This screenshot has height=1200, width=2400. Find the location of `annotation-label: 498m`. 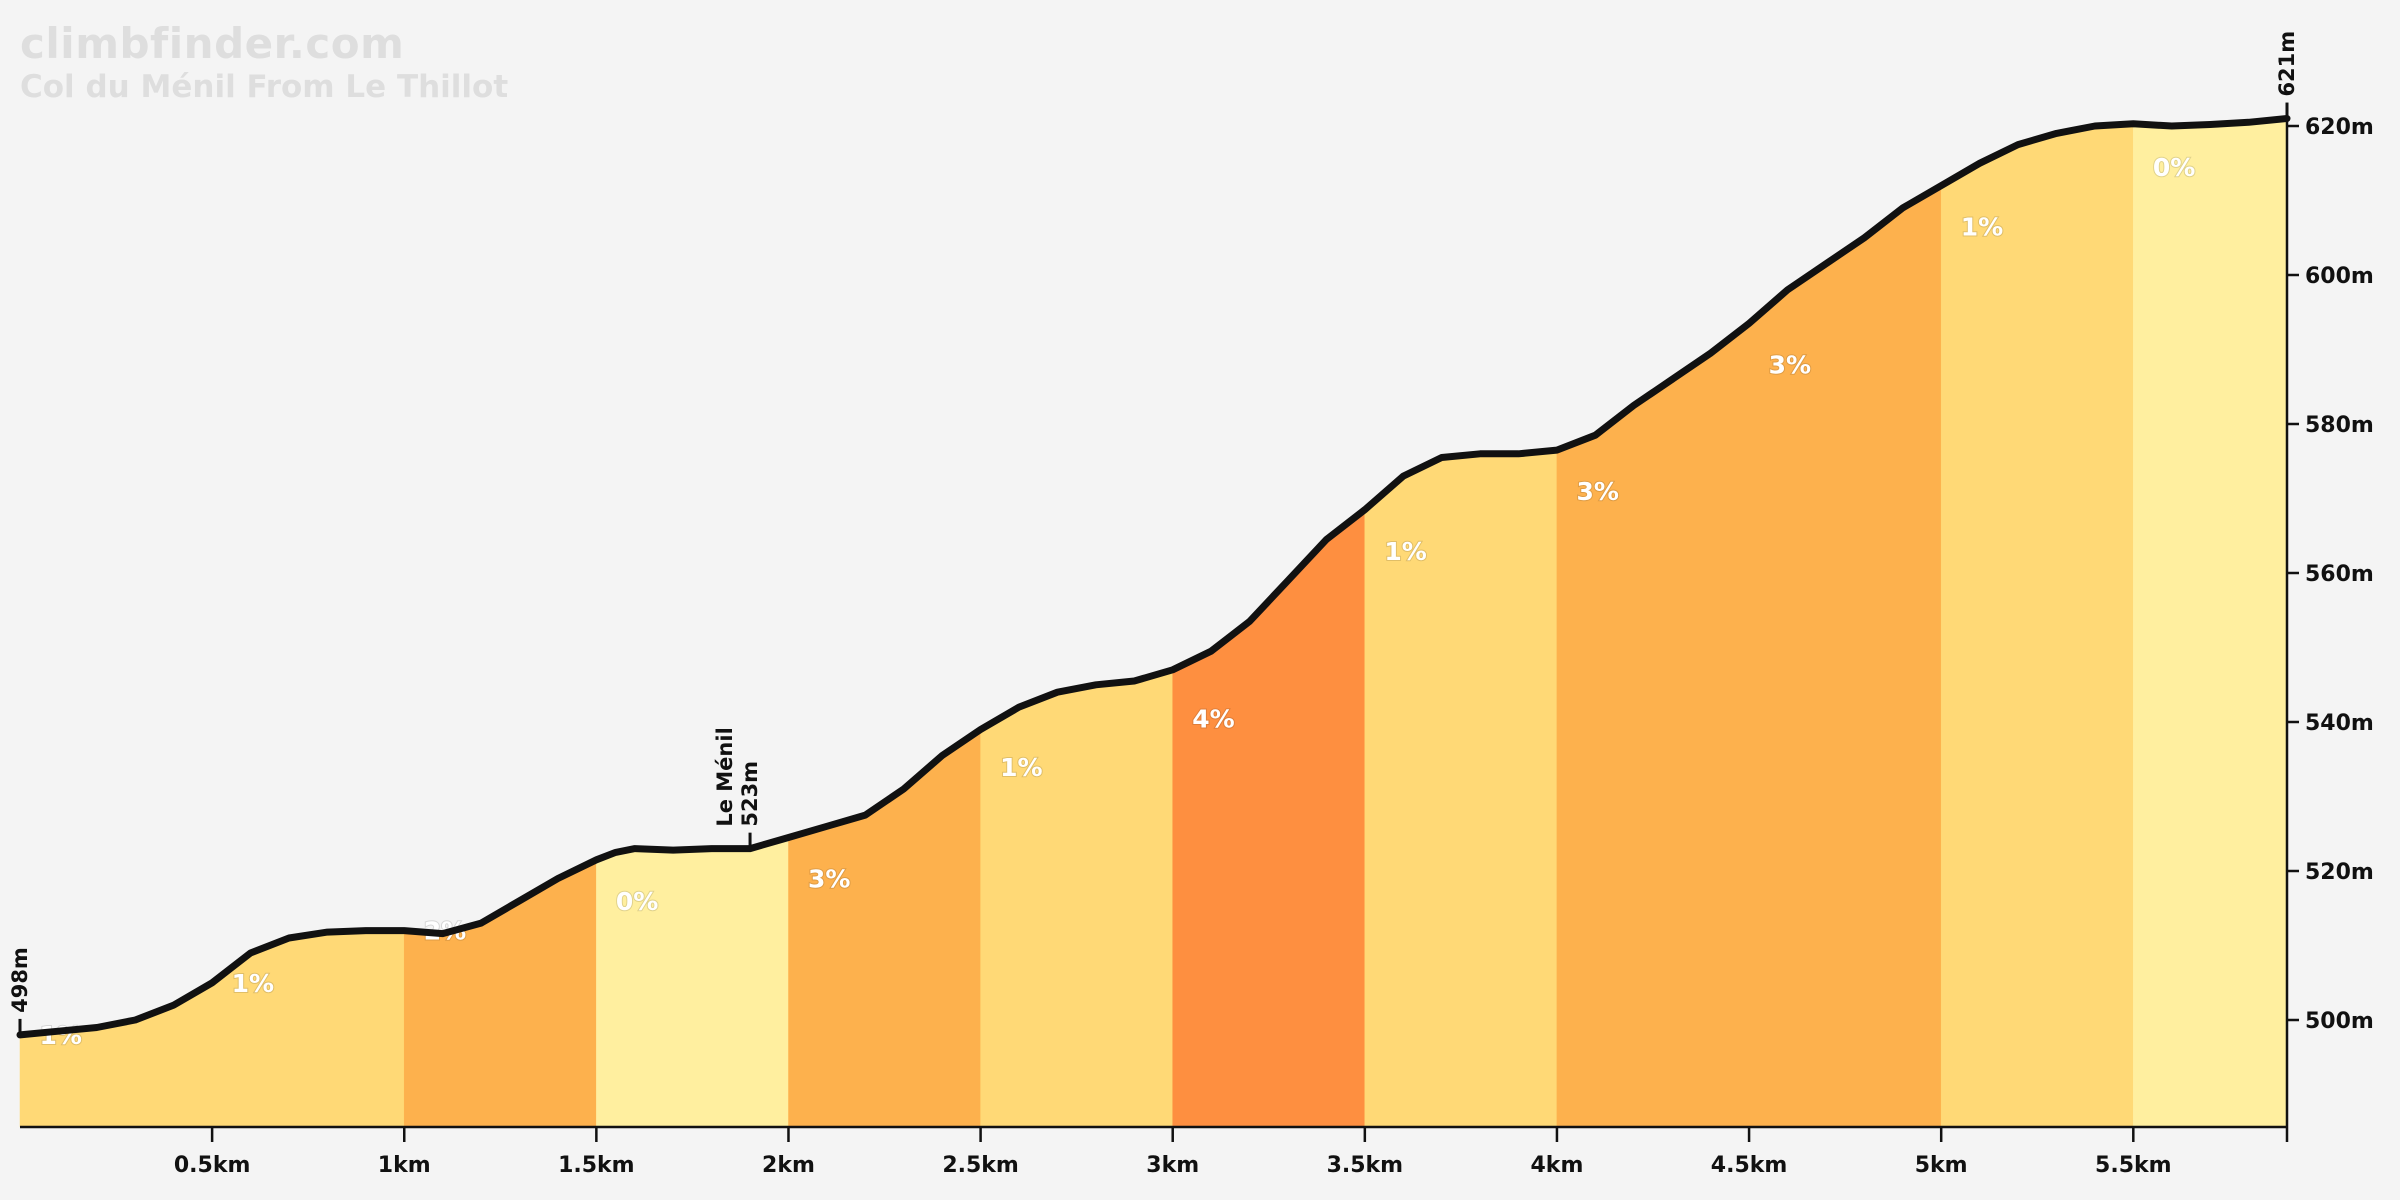

annotation-label: 498m is located at coordinates (20, 980).